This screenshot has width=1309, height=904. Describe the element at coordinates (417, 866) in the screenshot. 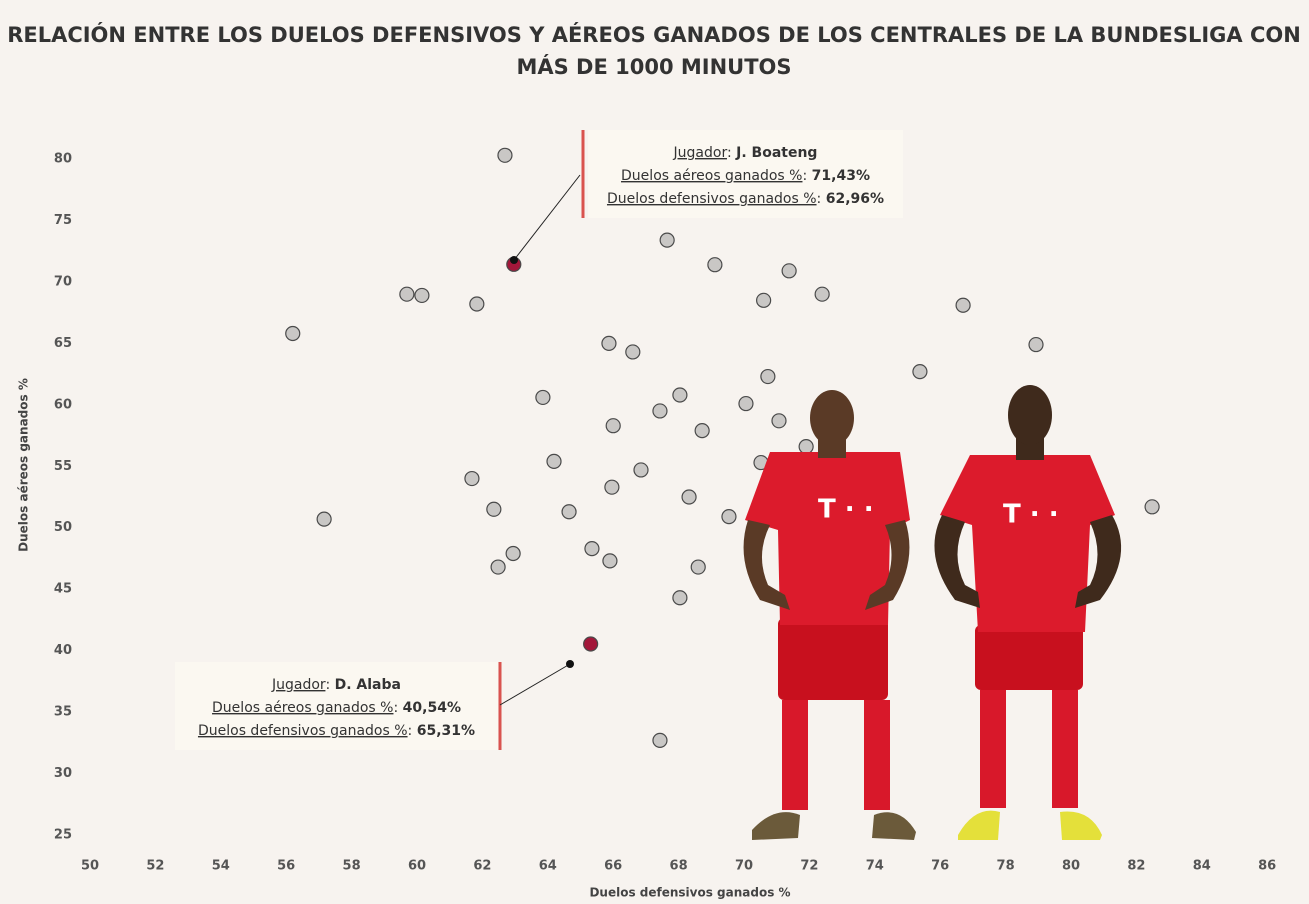

I see `x-tick-label: 60` at that location.